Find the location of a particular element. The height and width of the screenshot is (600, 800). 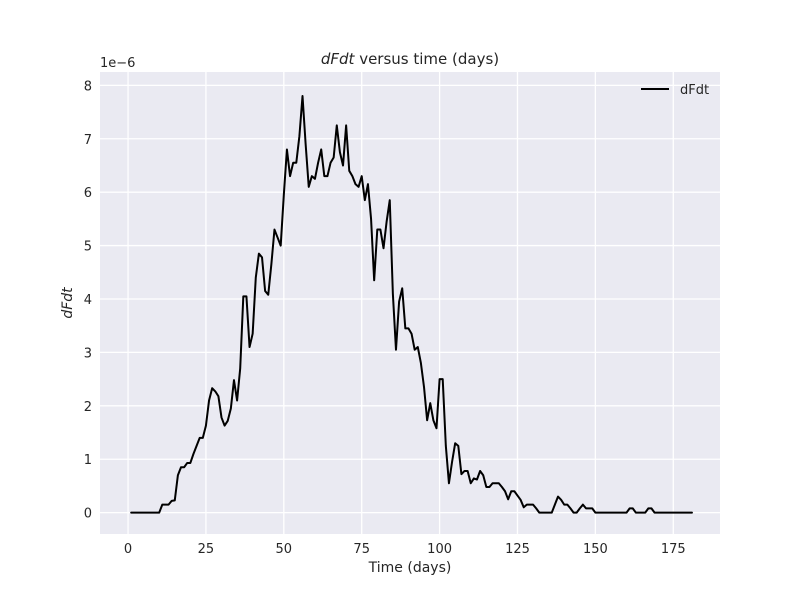

y-tick-label: 5 is located at coordinates (88, 247).